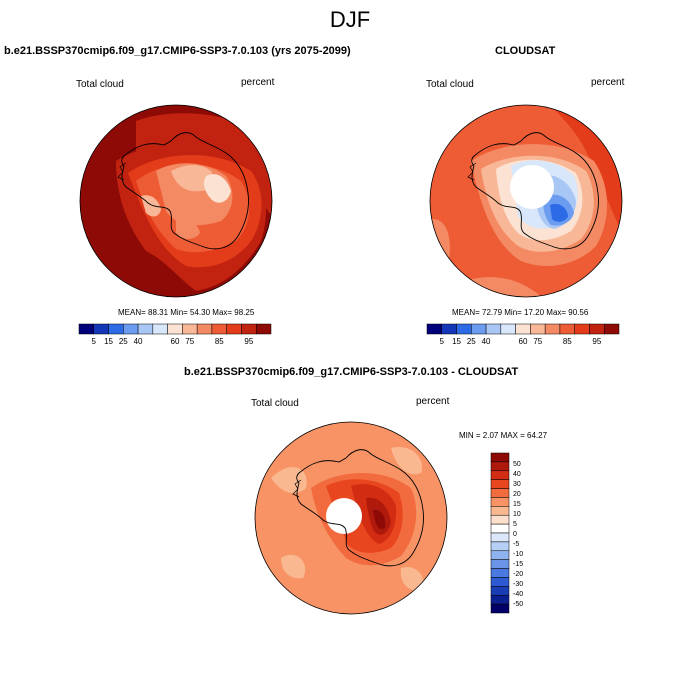 Image resolution: width=700 pixels, height=700 pixels. I want to click on stats-model: MEAN= 88.31 Min= 54.30 Max= 98.25, so click(186, 312).